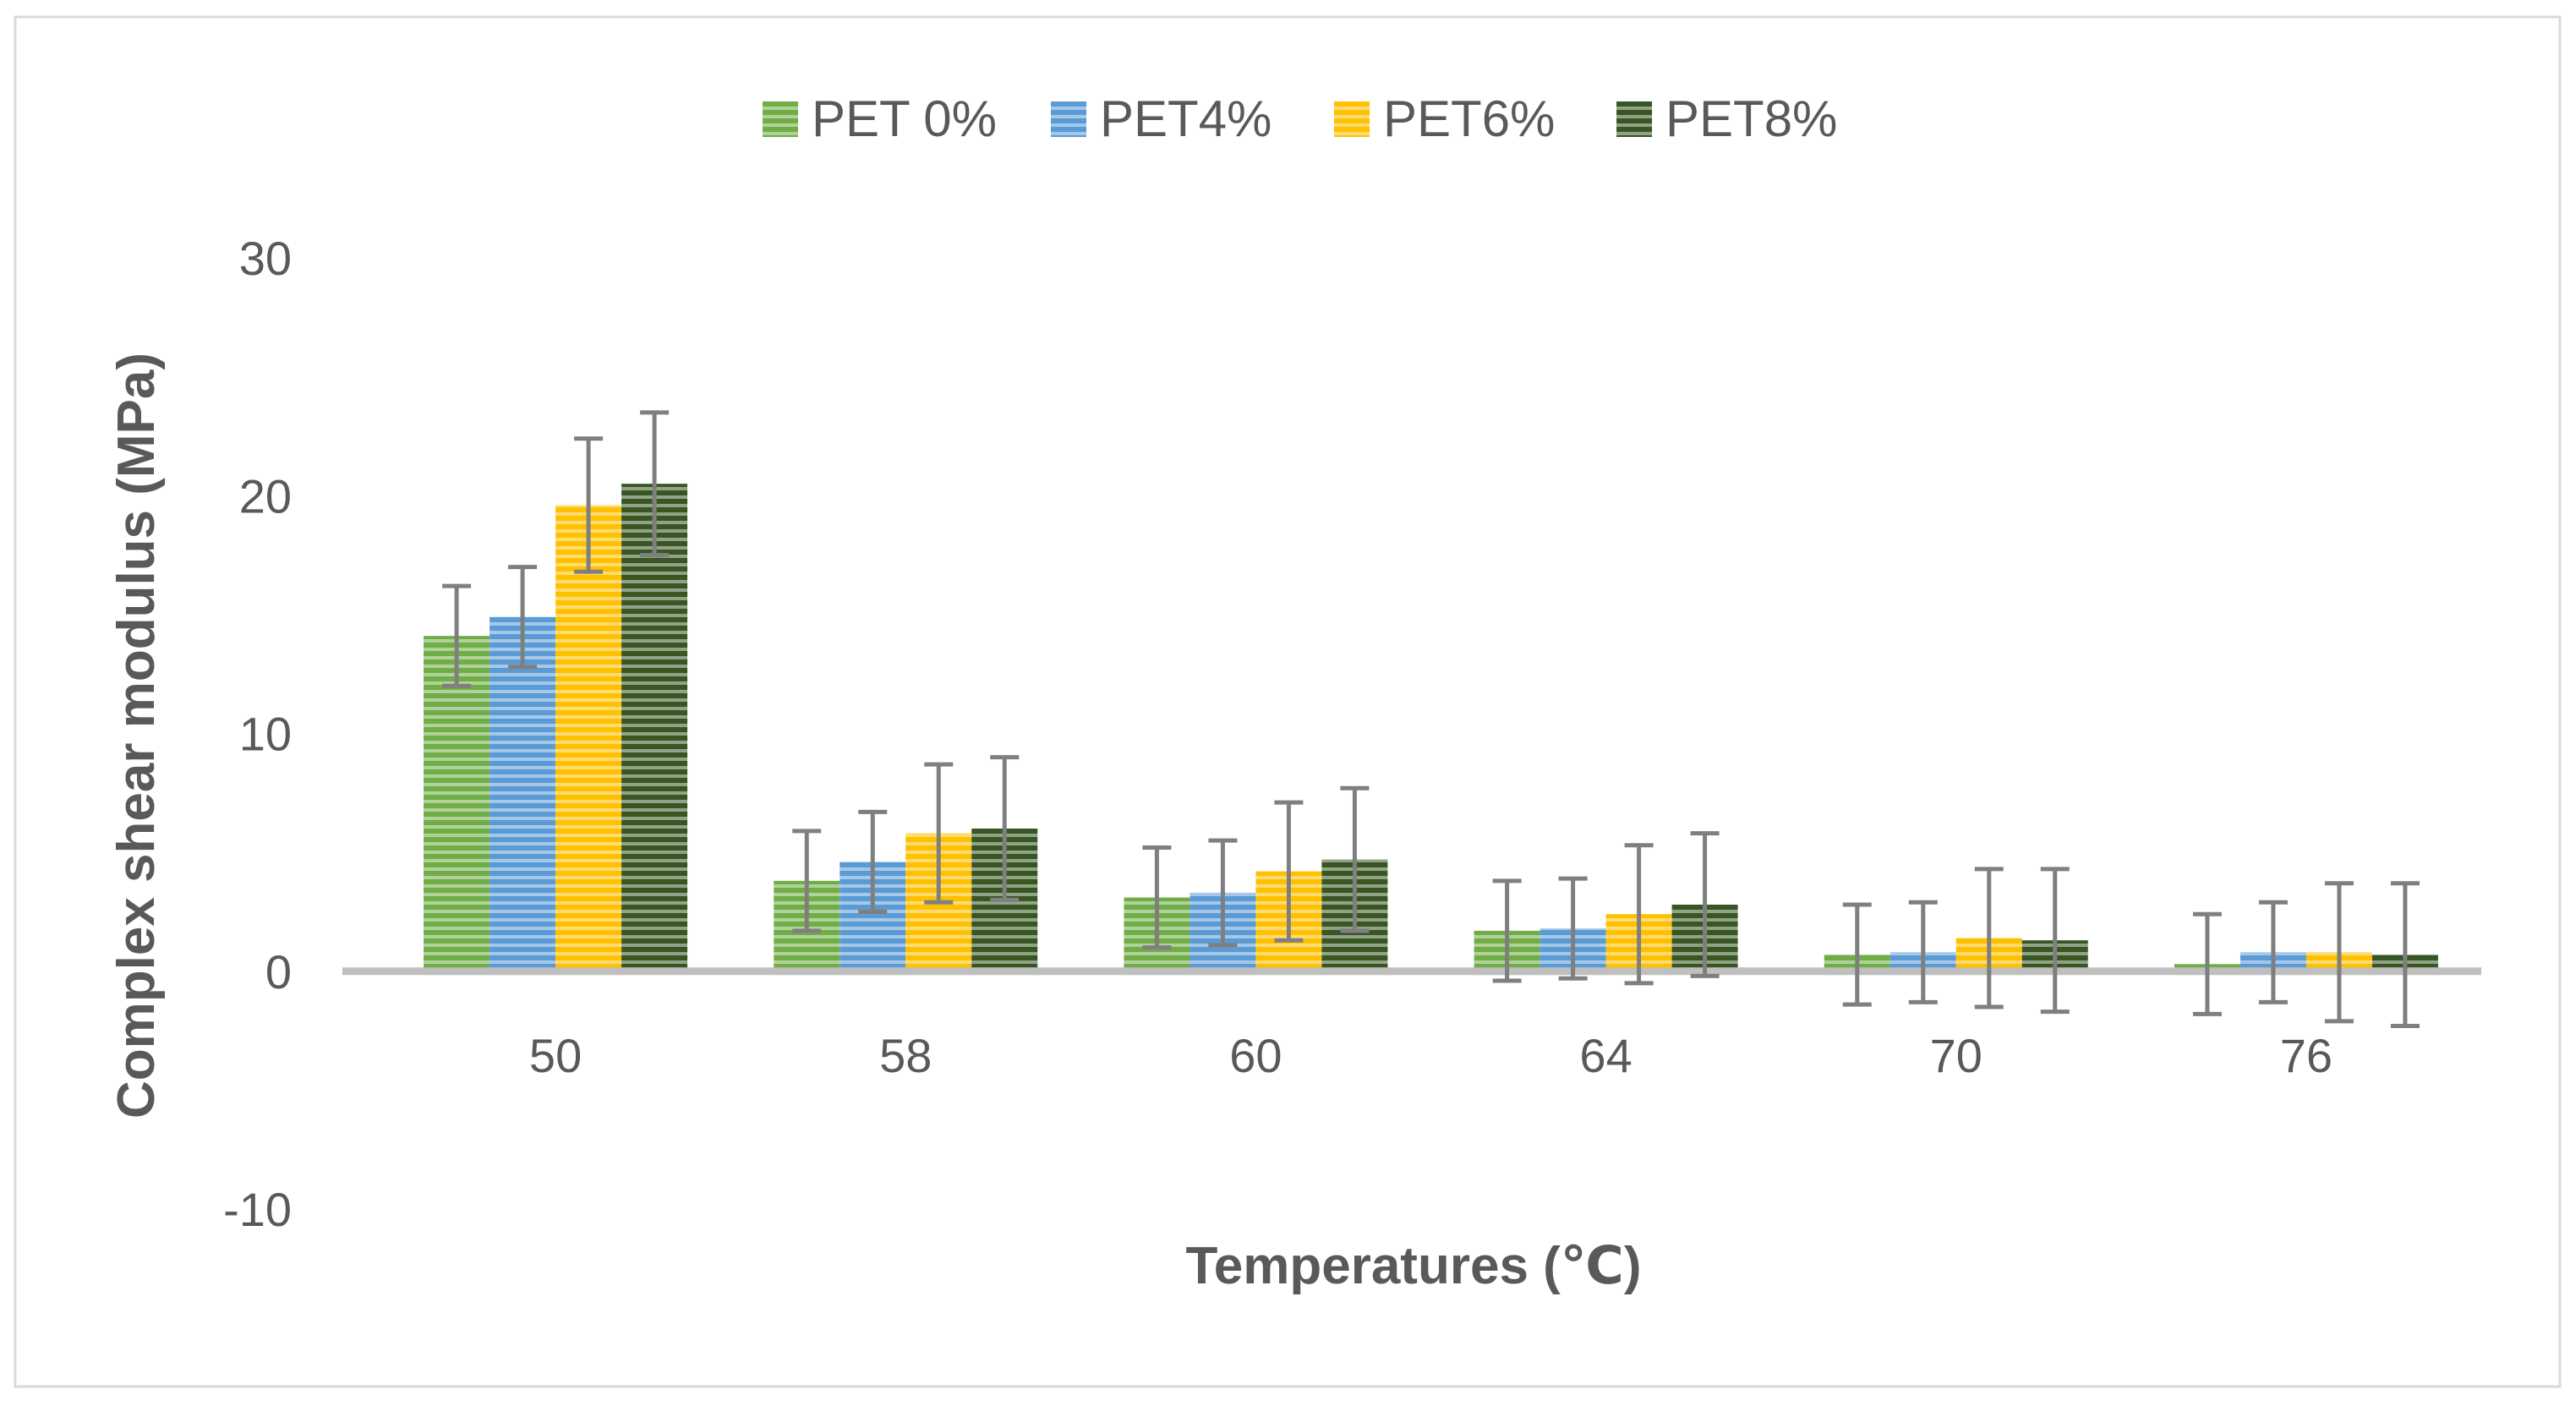  I want to click on y-tick-label: 0, so click(278, 972).